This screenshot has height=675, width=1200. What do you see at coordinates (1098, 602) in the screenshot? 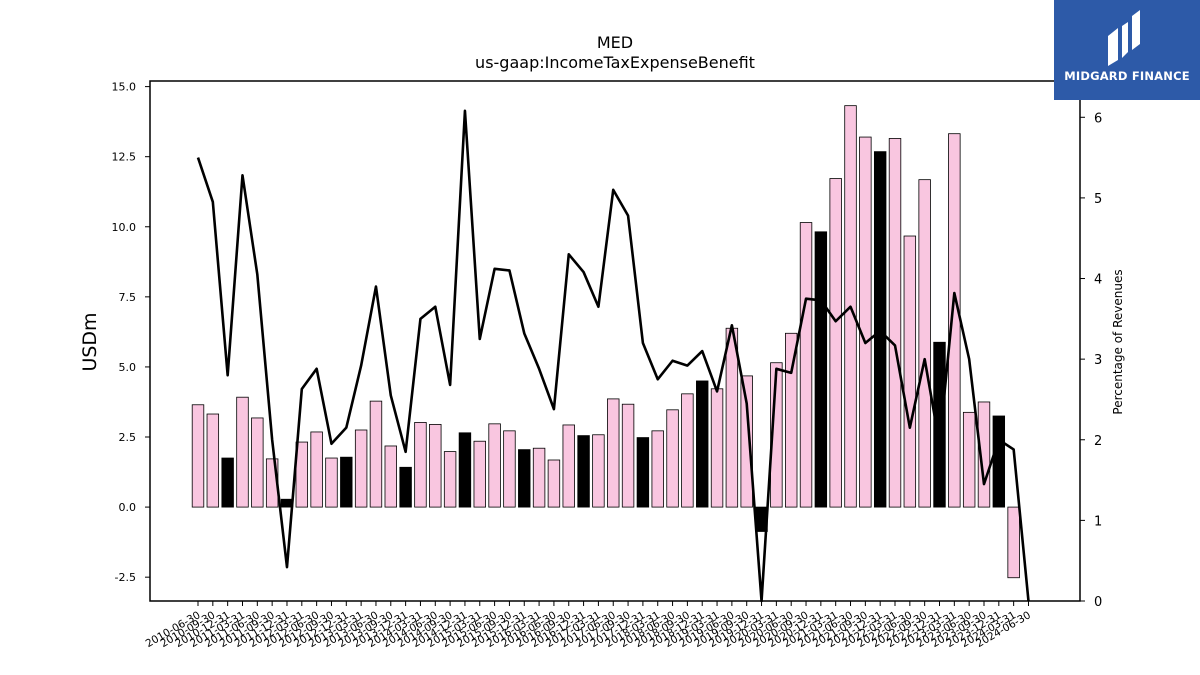
I see `y-right-tick-label-0: 0` at bounding box center [1098, 602].